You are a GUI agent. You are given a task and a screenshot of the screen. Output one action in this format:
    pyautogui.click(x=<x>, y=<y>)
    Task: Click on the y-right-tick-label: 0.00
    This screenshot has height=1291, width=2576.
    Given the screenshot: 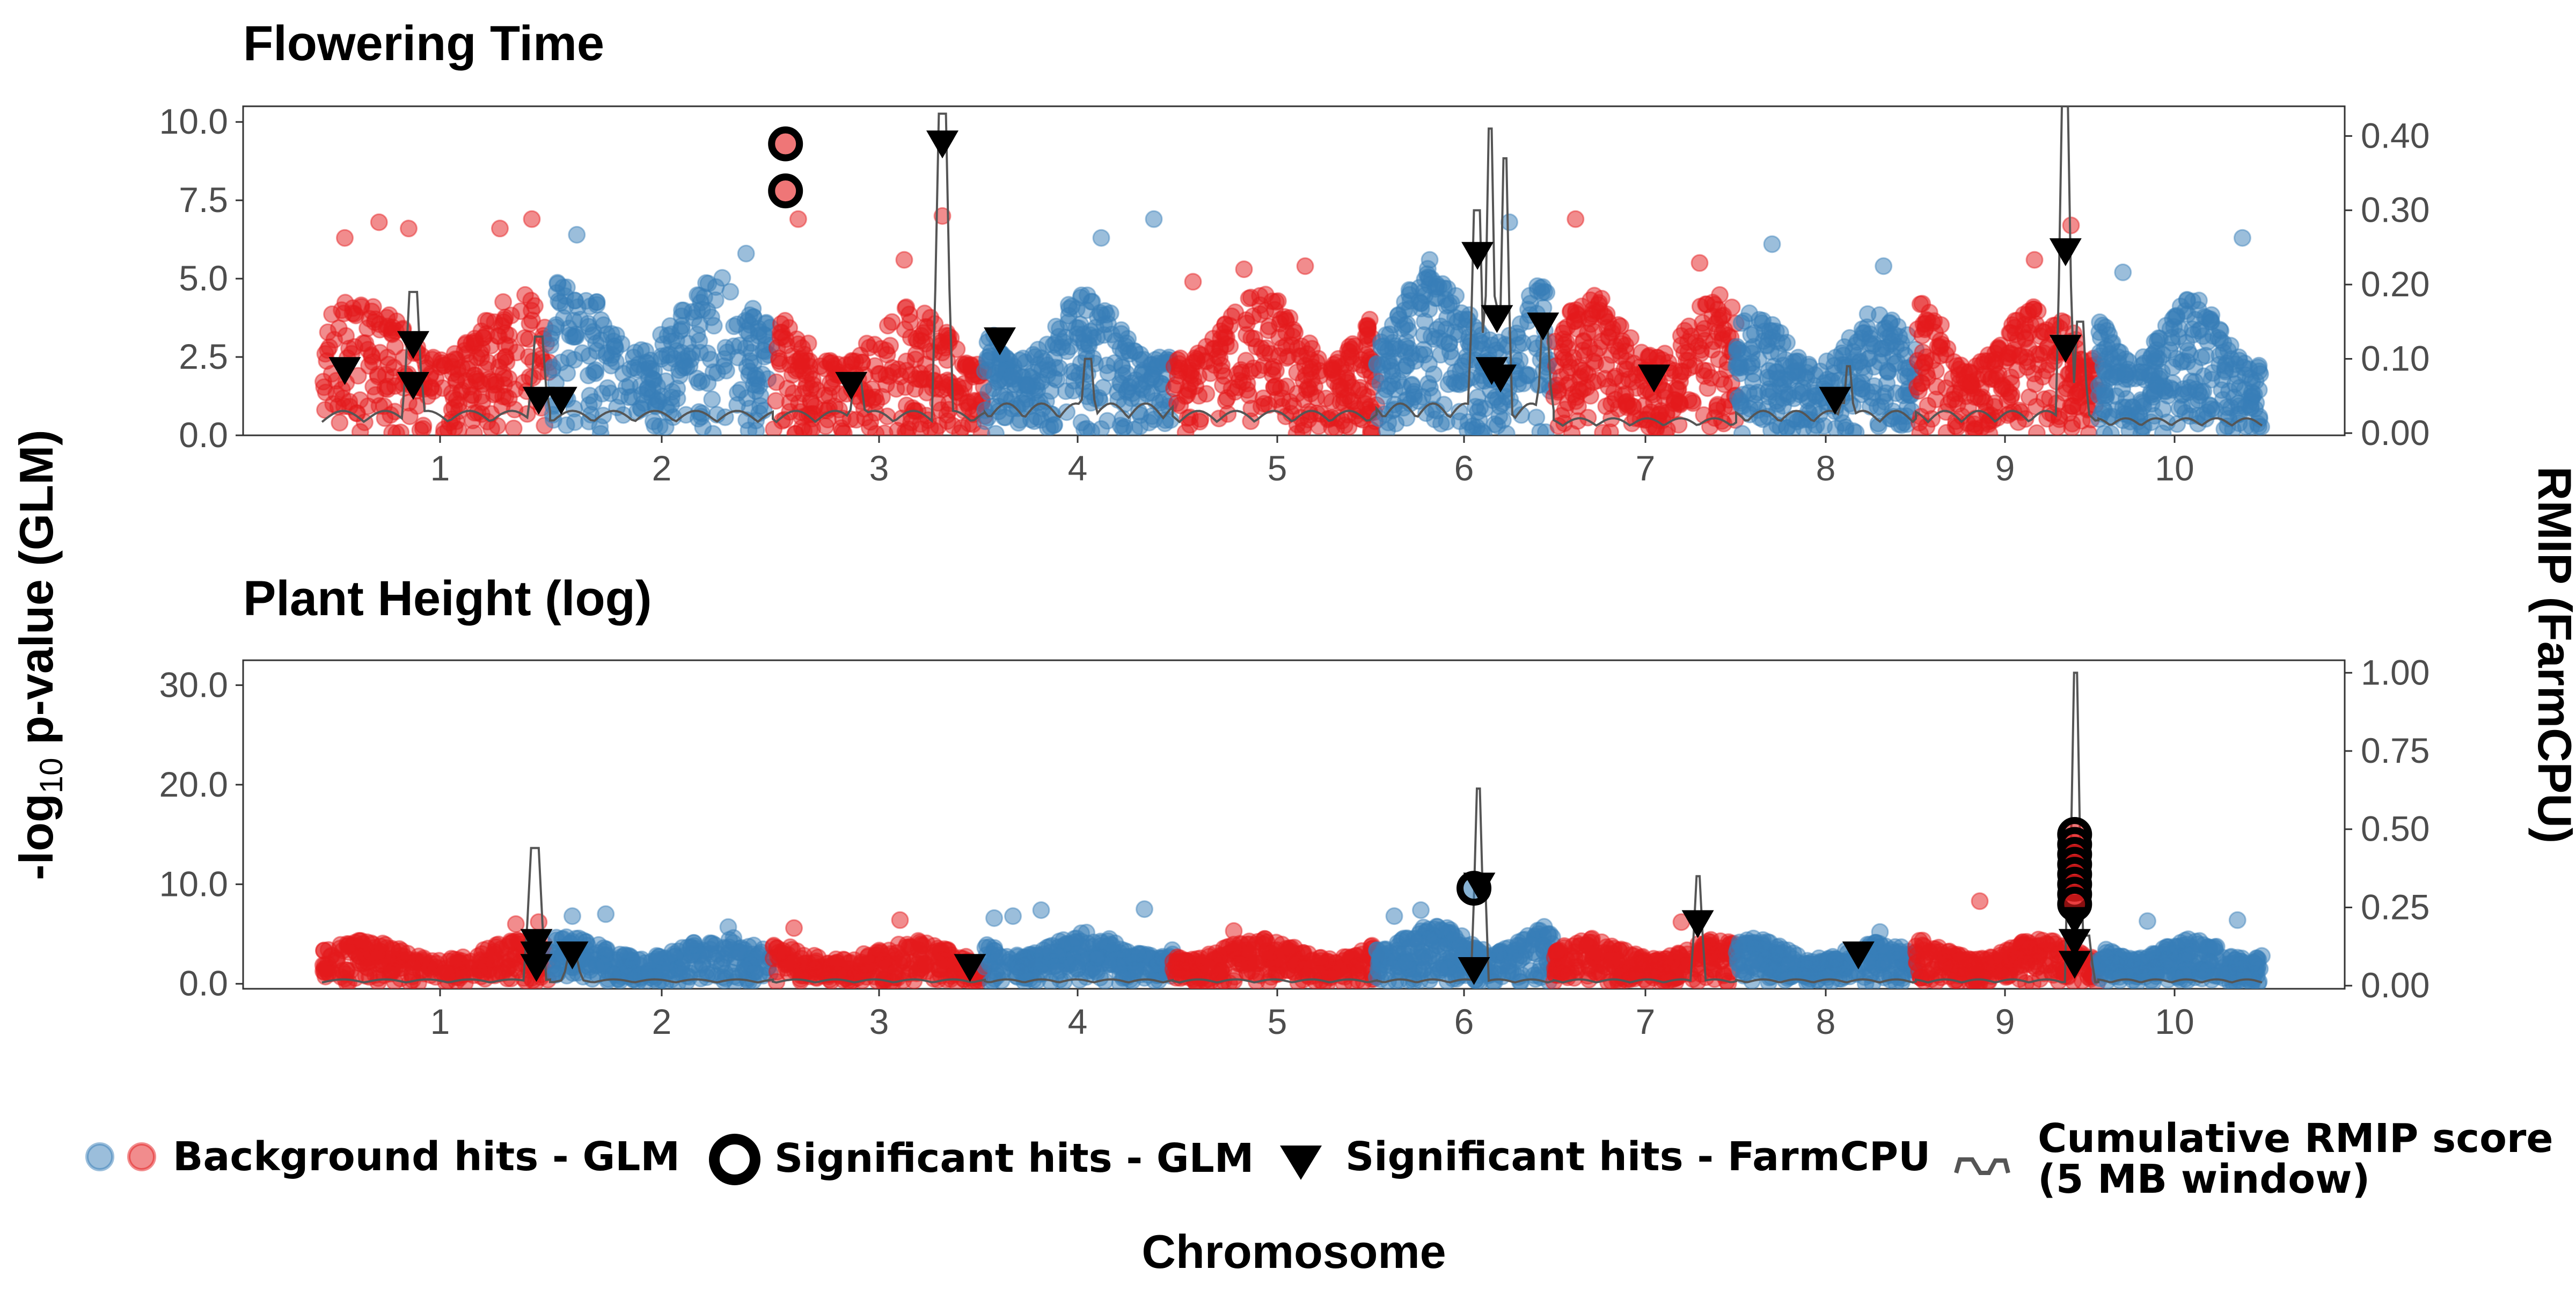 What is the action you would take?
    pyautogui.click(x=2395, y=433)
    